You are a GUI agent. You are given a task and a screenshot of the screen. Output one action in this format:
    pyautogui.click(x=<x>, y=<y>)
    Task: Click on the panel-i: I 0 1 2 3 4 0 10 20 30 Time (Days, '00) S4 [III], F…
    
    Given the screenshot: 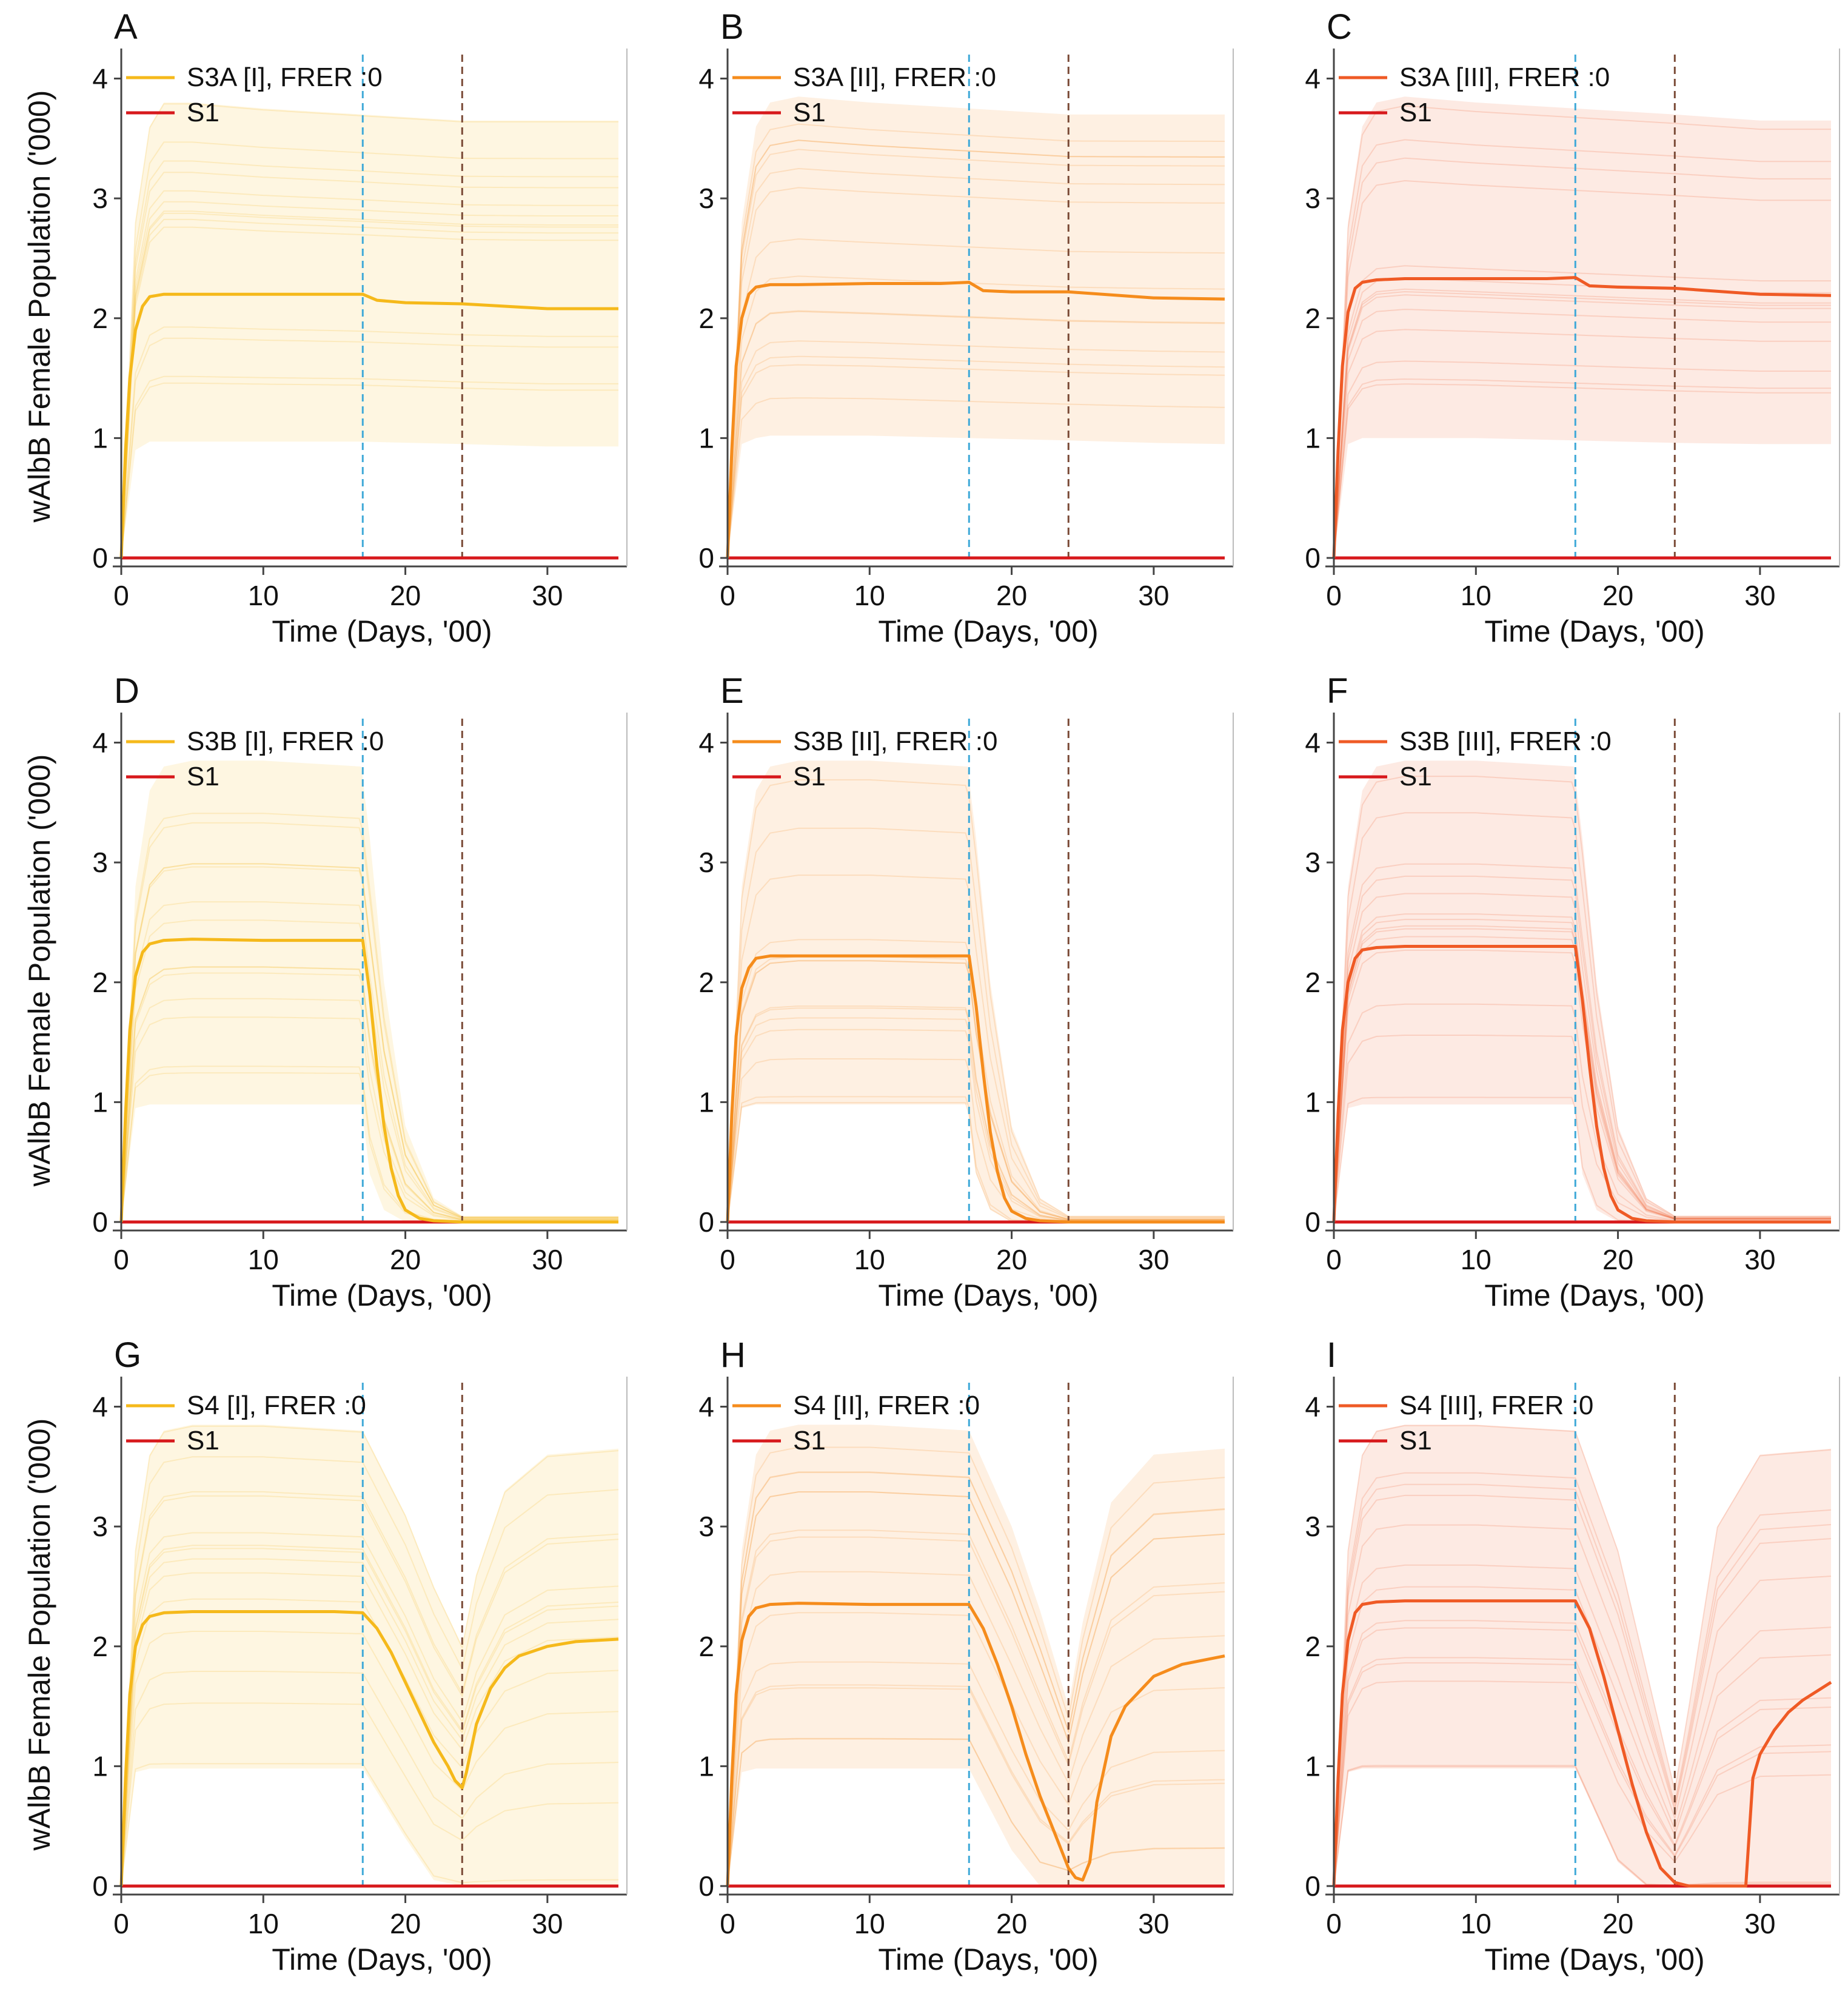 What is the action you would take?
    pyautogui.click(x=1573, y=1655)
    